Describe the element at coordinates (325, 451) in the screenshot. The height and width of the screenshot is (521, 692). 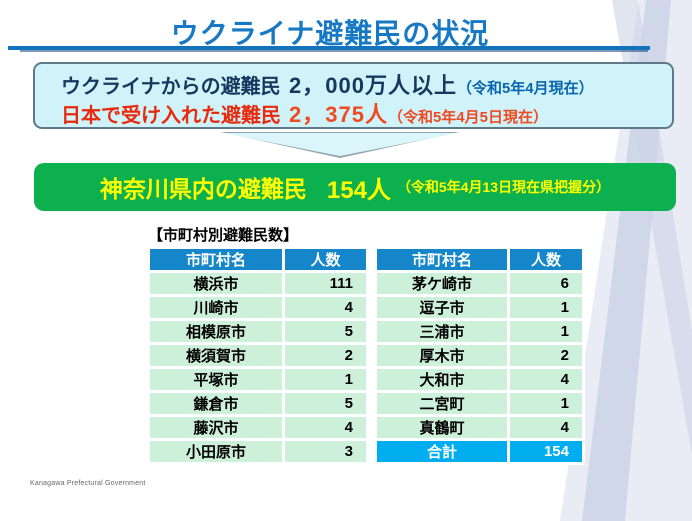
I see `count-cell: 3` at that location.